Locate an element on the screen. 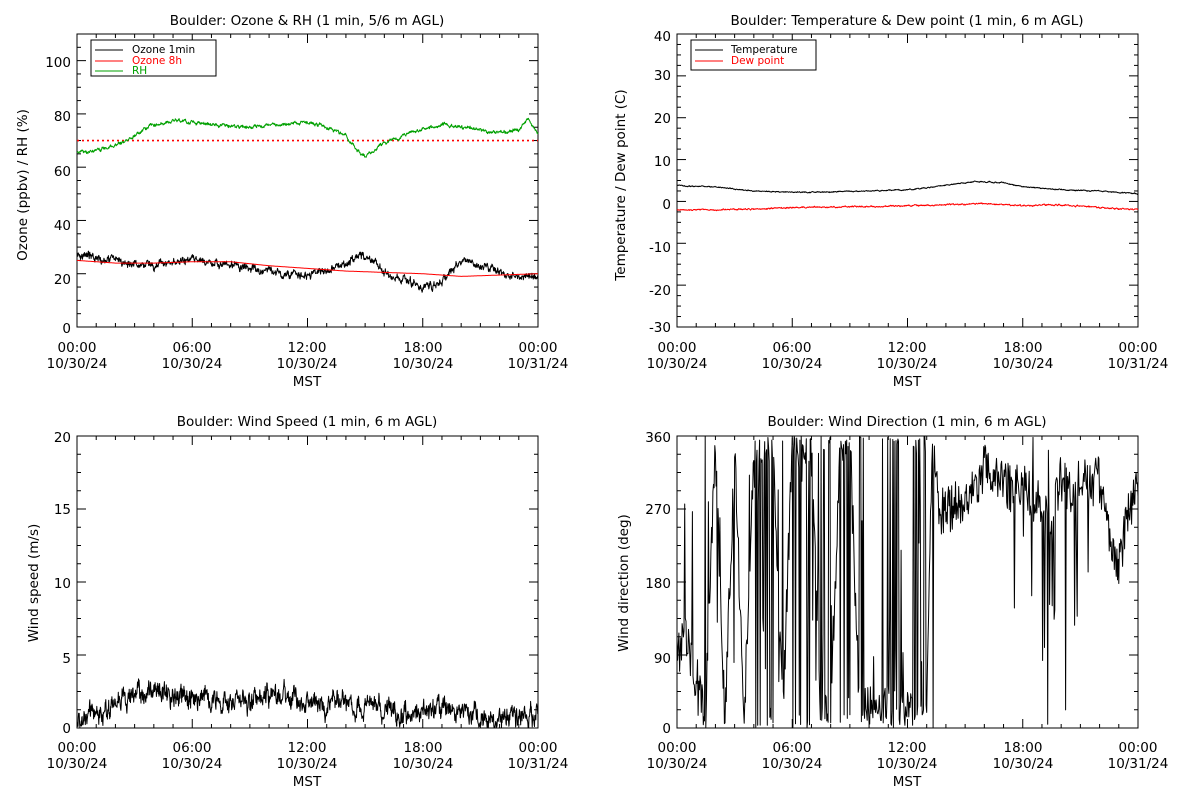  y-tick-label: 80 is located at coordinates (62, 117).